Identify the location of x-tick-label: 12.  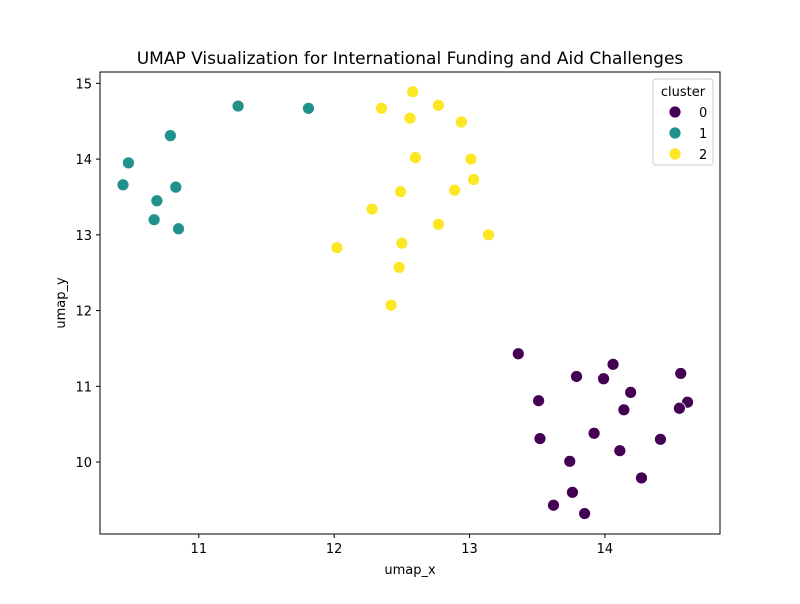
(334, 549).